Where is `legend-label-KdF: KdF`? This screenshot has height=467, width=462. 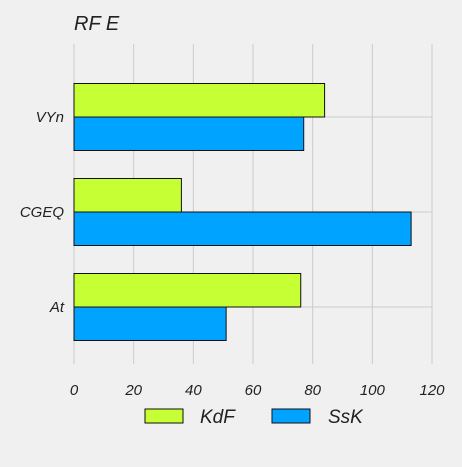 legend-label-KdF: KdF is located at coordinates (218, 417).